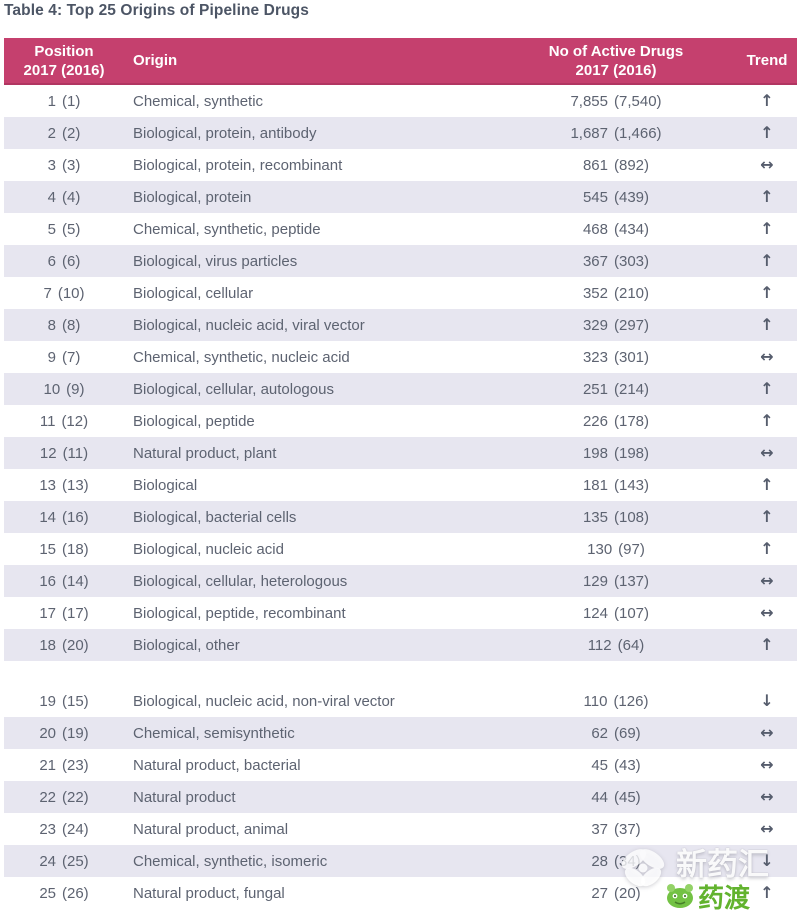 Image resolution: width=800 pixels, height=913 pixels. Describe the element at coordinates (75, 485) in the screenshot. I see `position-previous: (13)` at that location.